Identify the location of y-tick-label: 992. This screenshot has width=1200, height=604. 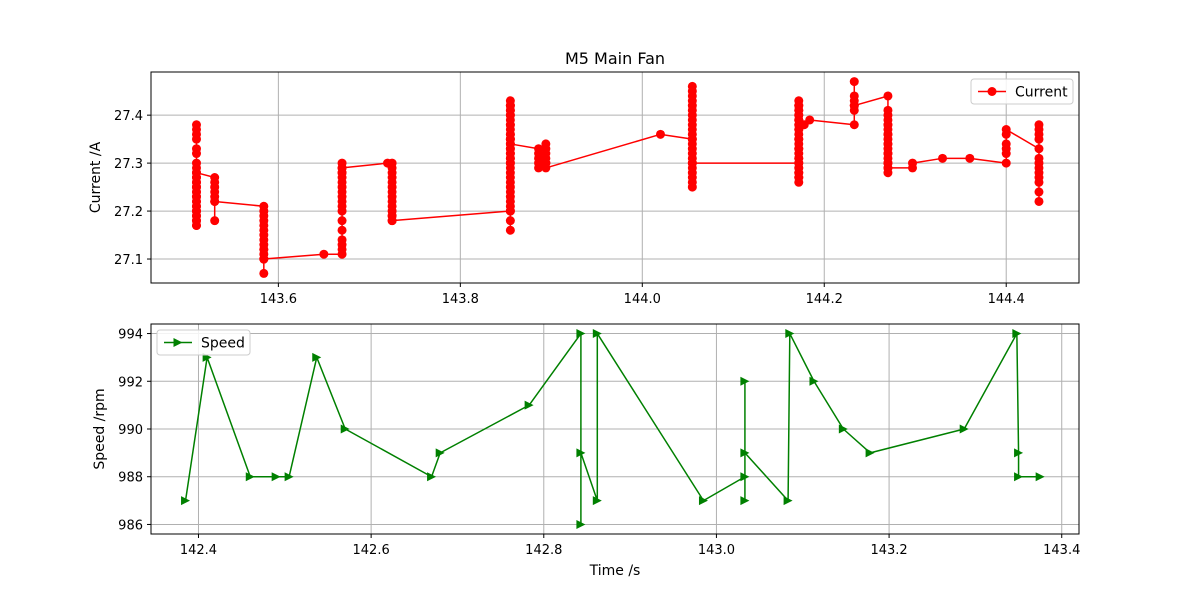
(130, 382).